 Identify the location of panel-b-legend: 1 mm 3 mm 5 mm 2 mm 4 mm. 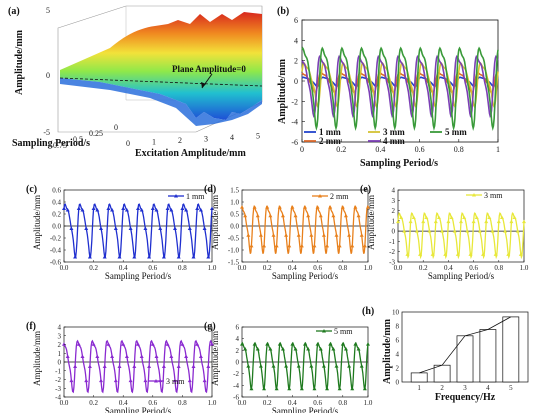
(385, 136).